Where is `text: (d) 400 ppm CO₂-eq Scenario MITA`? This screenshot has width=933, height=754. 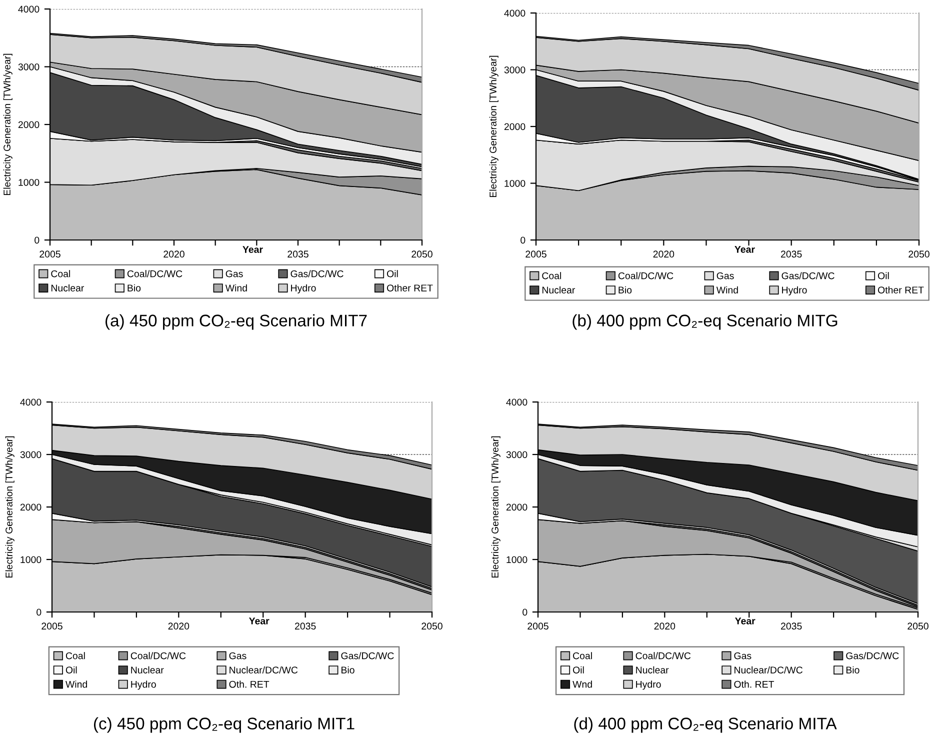
text: (d) 400 ppm CO₂-eq Scenario MITA is located at coordinates (705, 725).